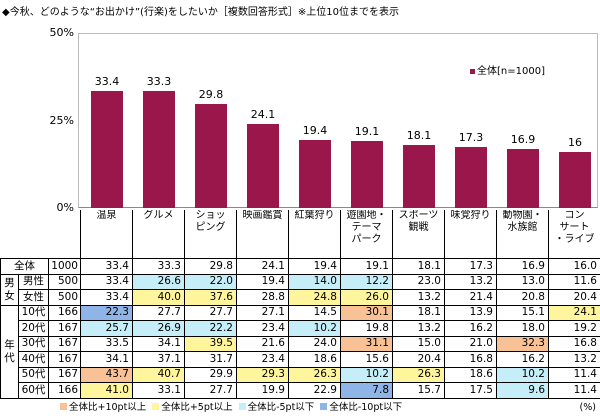 The height and width of the screenshot is (416, 600). What do you see at coordinates (366, 407) in the screenshot?
I see `highlight-label: 全体比-10pt以下` at bounding box center [366, 407].